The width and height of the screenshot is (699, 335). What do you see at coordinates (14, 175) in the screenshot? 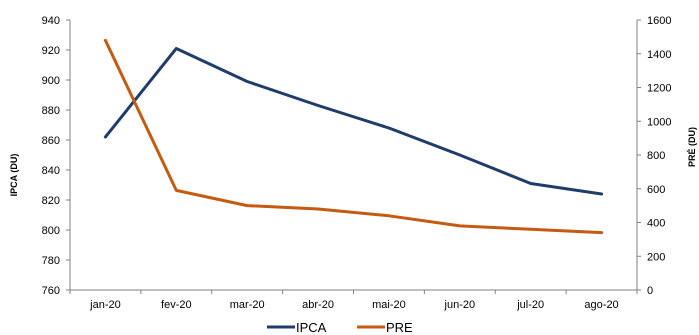
I see `left-axis-title: IPCA (DU)` at bounding box center [14, 175].